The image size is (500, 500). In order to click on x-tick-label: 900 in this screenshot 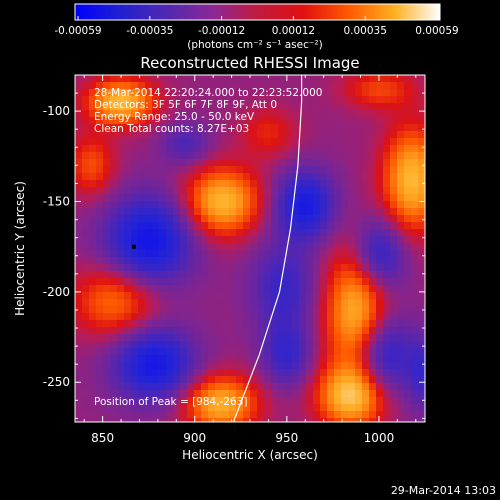, I will do `click(194, 438)`.